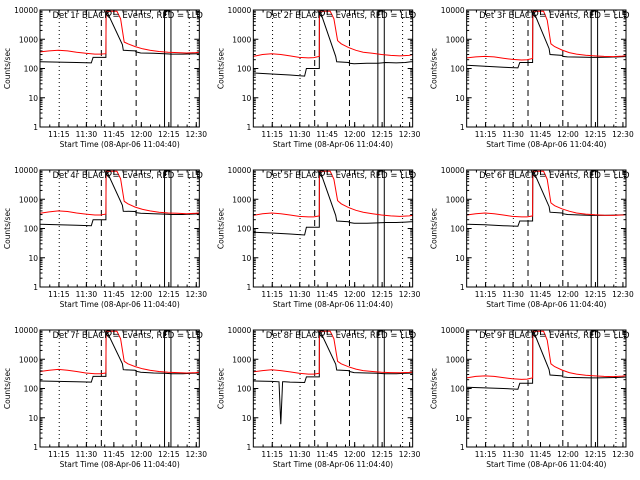  I want to click on panel-title: Det 3r BLACK = Events, RED = LLD, so click(554, 16).